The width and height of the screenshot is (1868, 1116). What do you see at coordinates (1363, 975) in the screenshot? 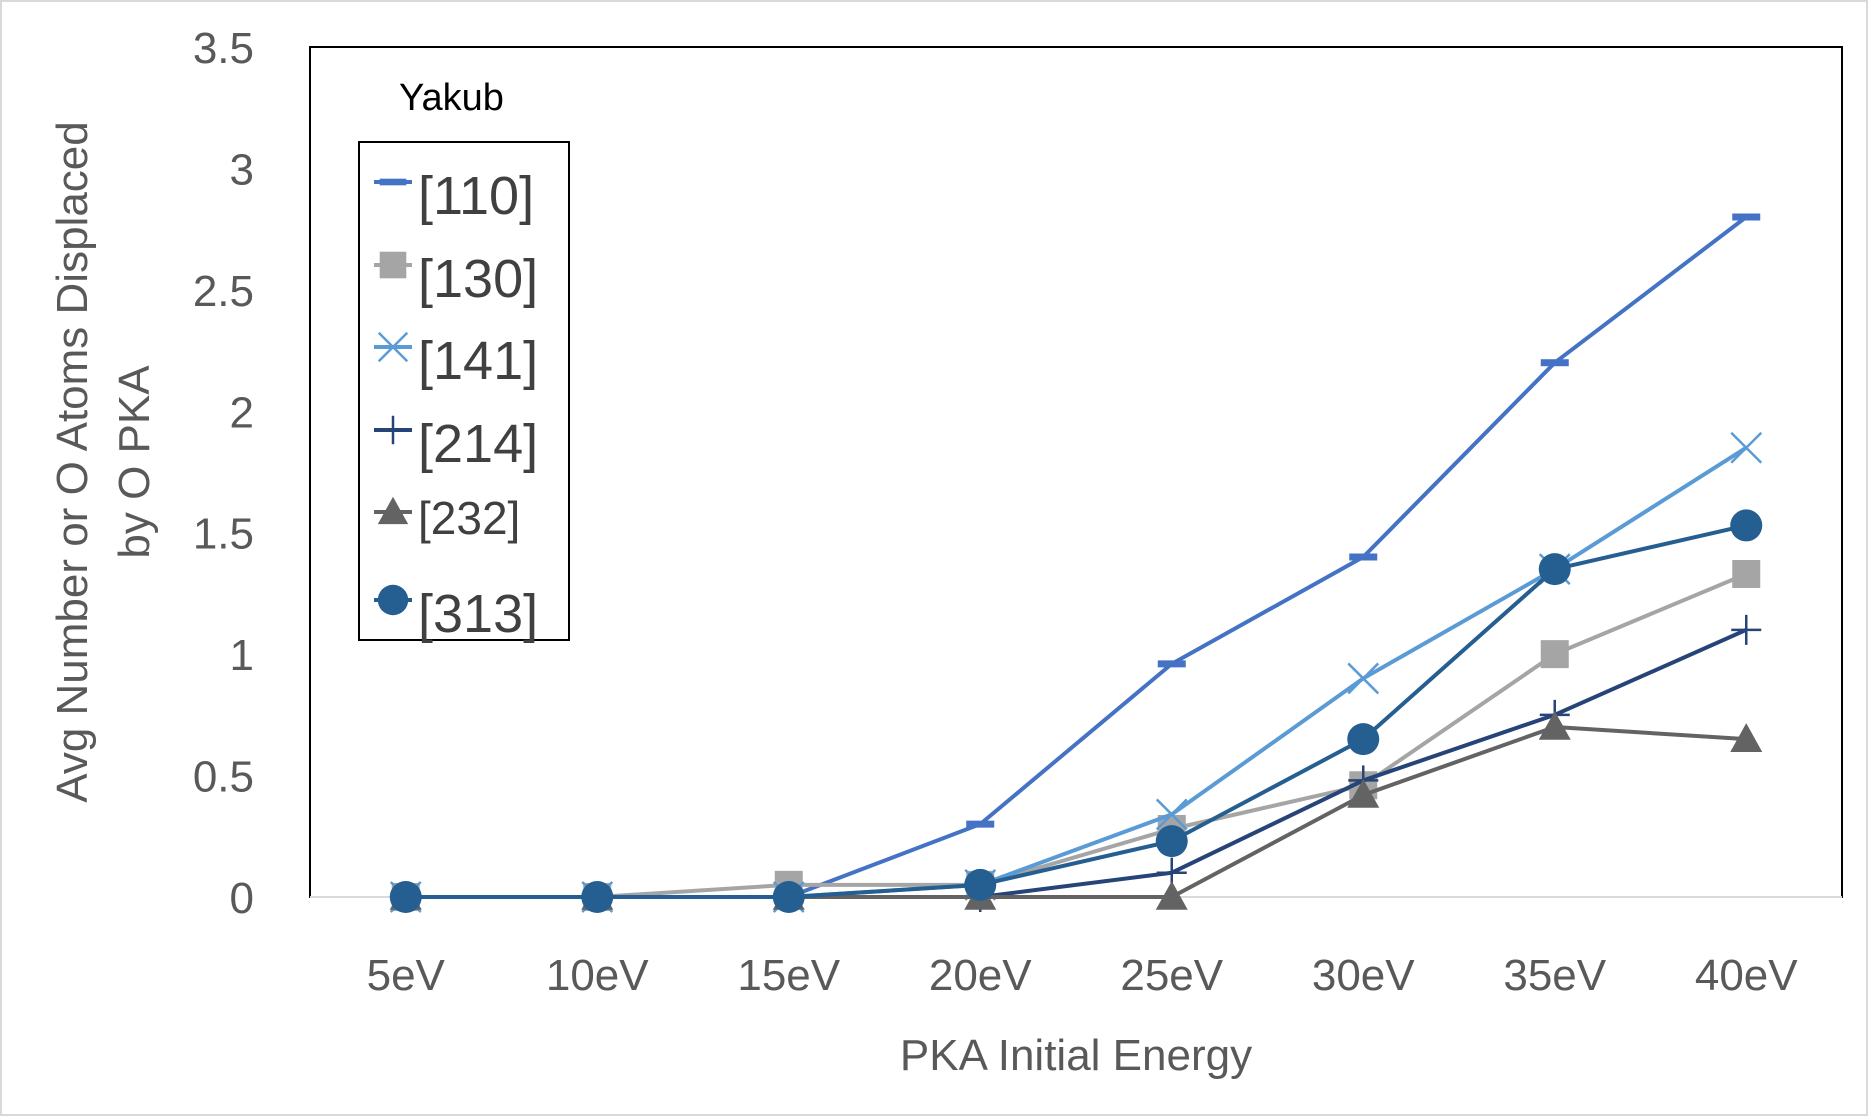
I see `x-tick-label: 30eV` at bounding box center [1363, 975].